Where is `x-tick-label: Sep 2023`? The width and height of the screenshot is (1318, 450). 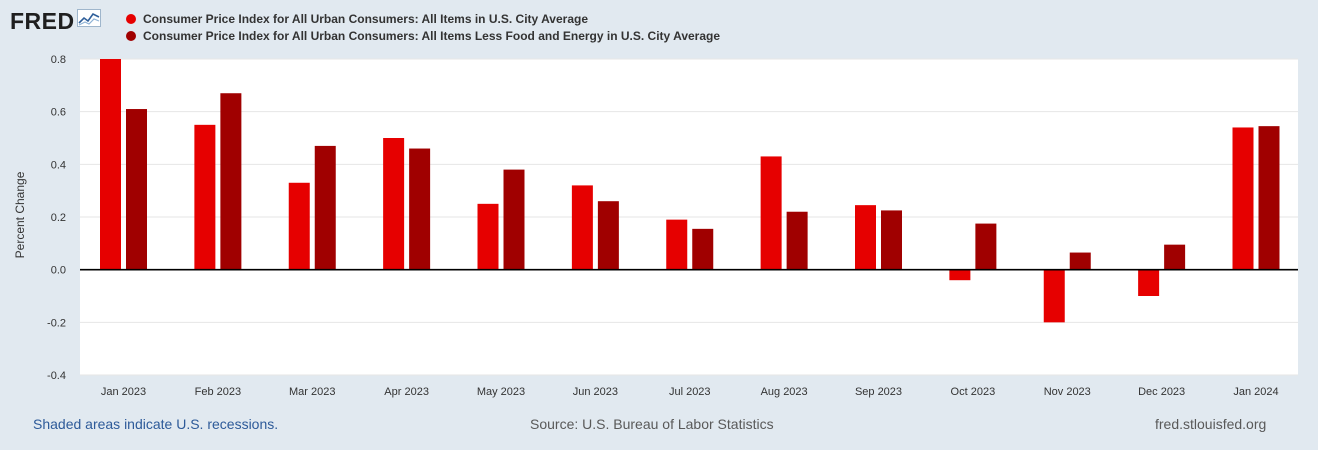 x-tick-label: Sep 2023 is located at coordinates (878, 392).